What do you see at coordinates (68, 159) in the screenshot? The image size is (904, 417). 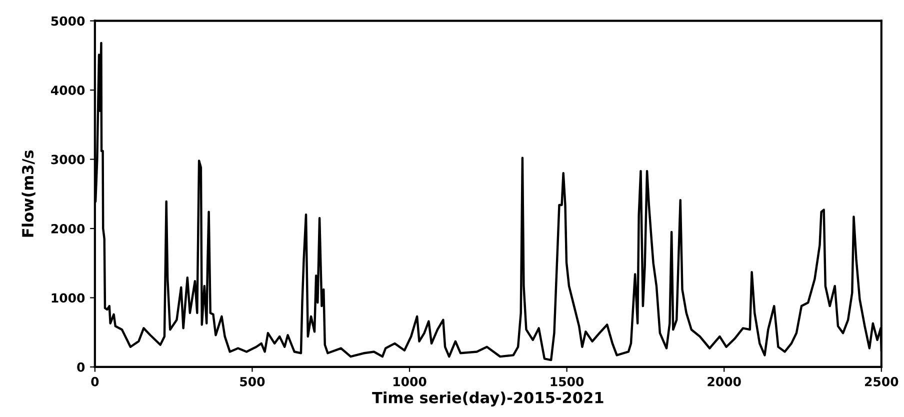 I see `y-tick-label: 3000` at bounding box center [68, 159].